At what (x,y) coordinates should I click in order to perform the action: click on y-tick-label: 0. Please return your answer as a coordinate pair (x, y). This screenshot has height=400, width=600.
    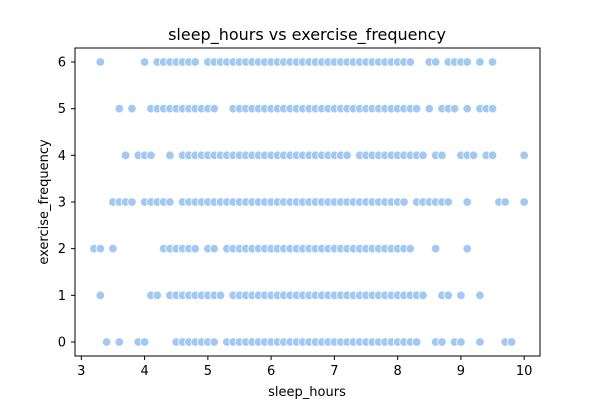
    Looking at the image, I should click on (62, 343).